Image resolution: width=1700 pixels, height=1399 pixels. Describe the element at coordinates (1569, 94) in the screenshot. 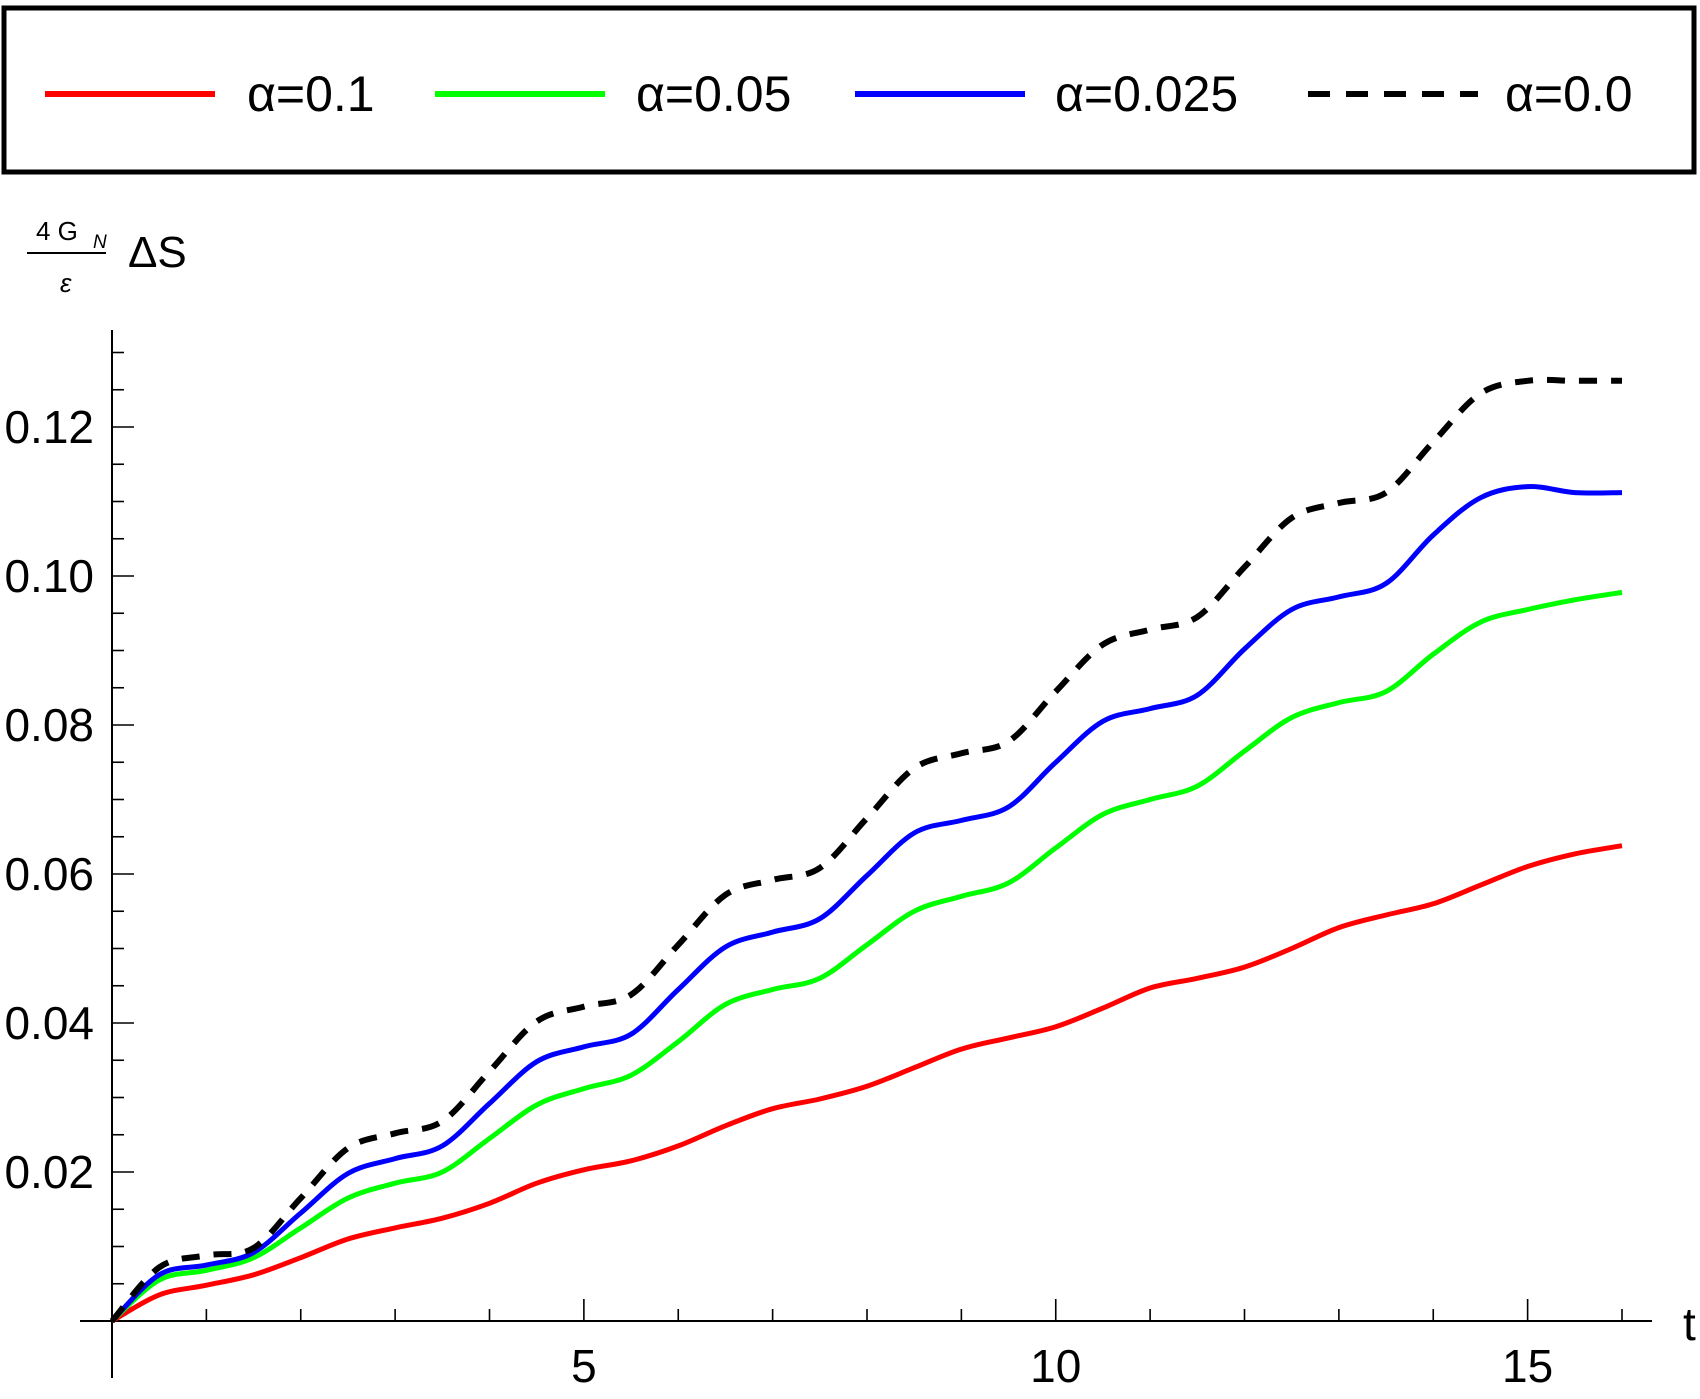

I see `legend-label: α=0.0` at that location.